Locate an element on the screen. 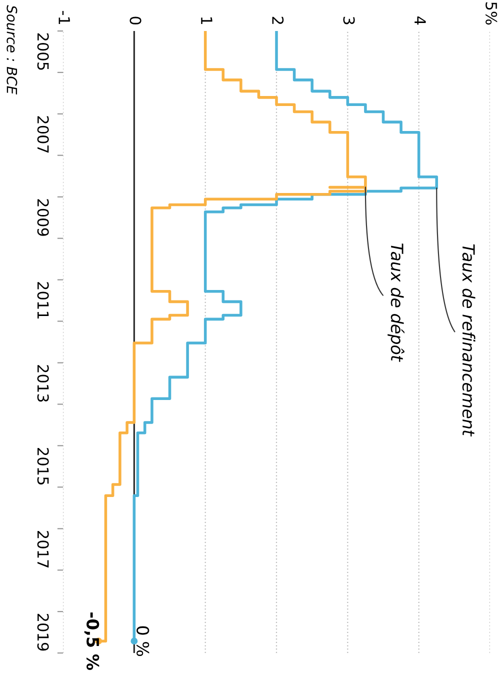  text: Taux de refinancement is located at coordinates (469, 340).